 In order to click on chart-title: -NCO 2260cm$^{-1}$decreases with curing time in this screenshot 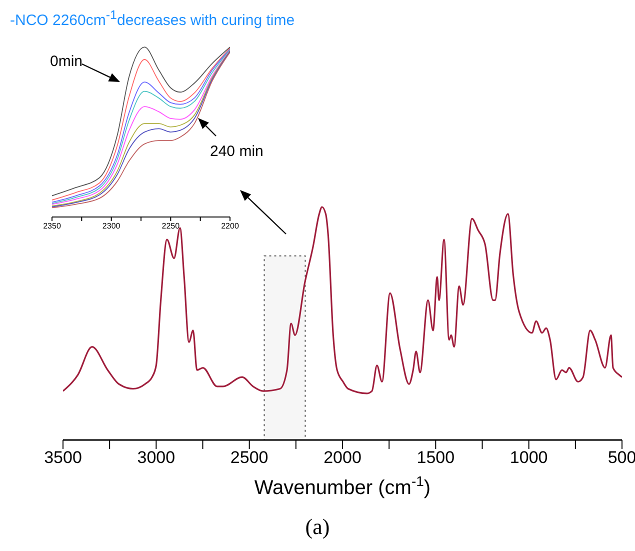, I will do `click(152, 18)`.